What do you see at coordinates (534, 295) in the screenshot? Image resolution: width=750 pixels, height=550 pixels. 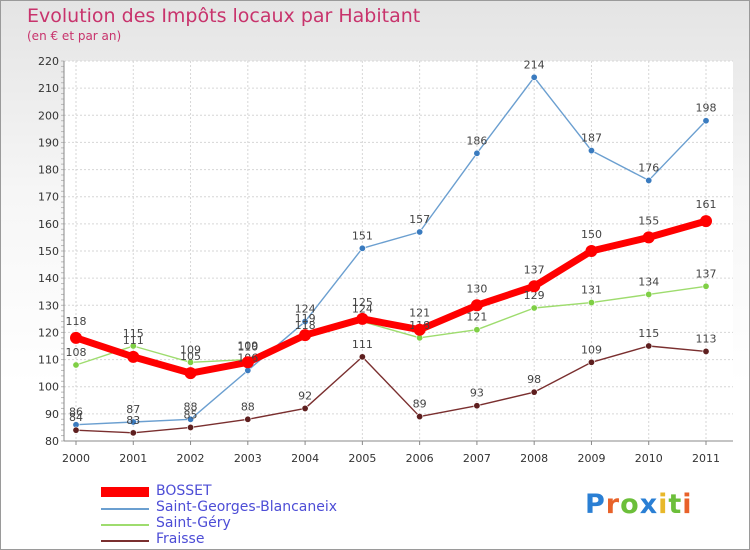 I see `data-label-saint-gery-2008: 129` at bounding box center [534, 295].